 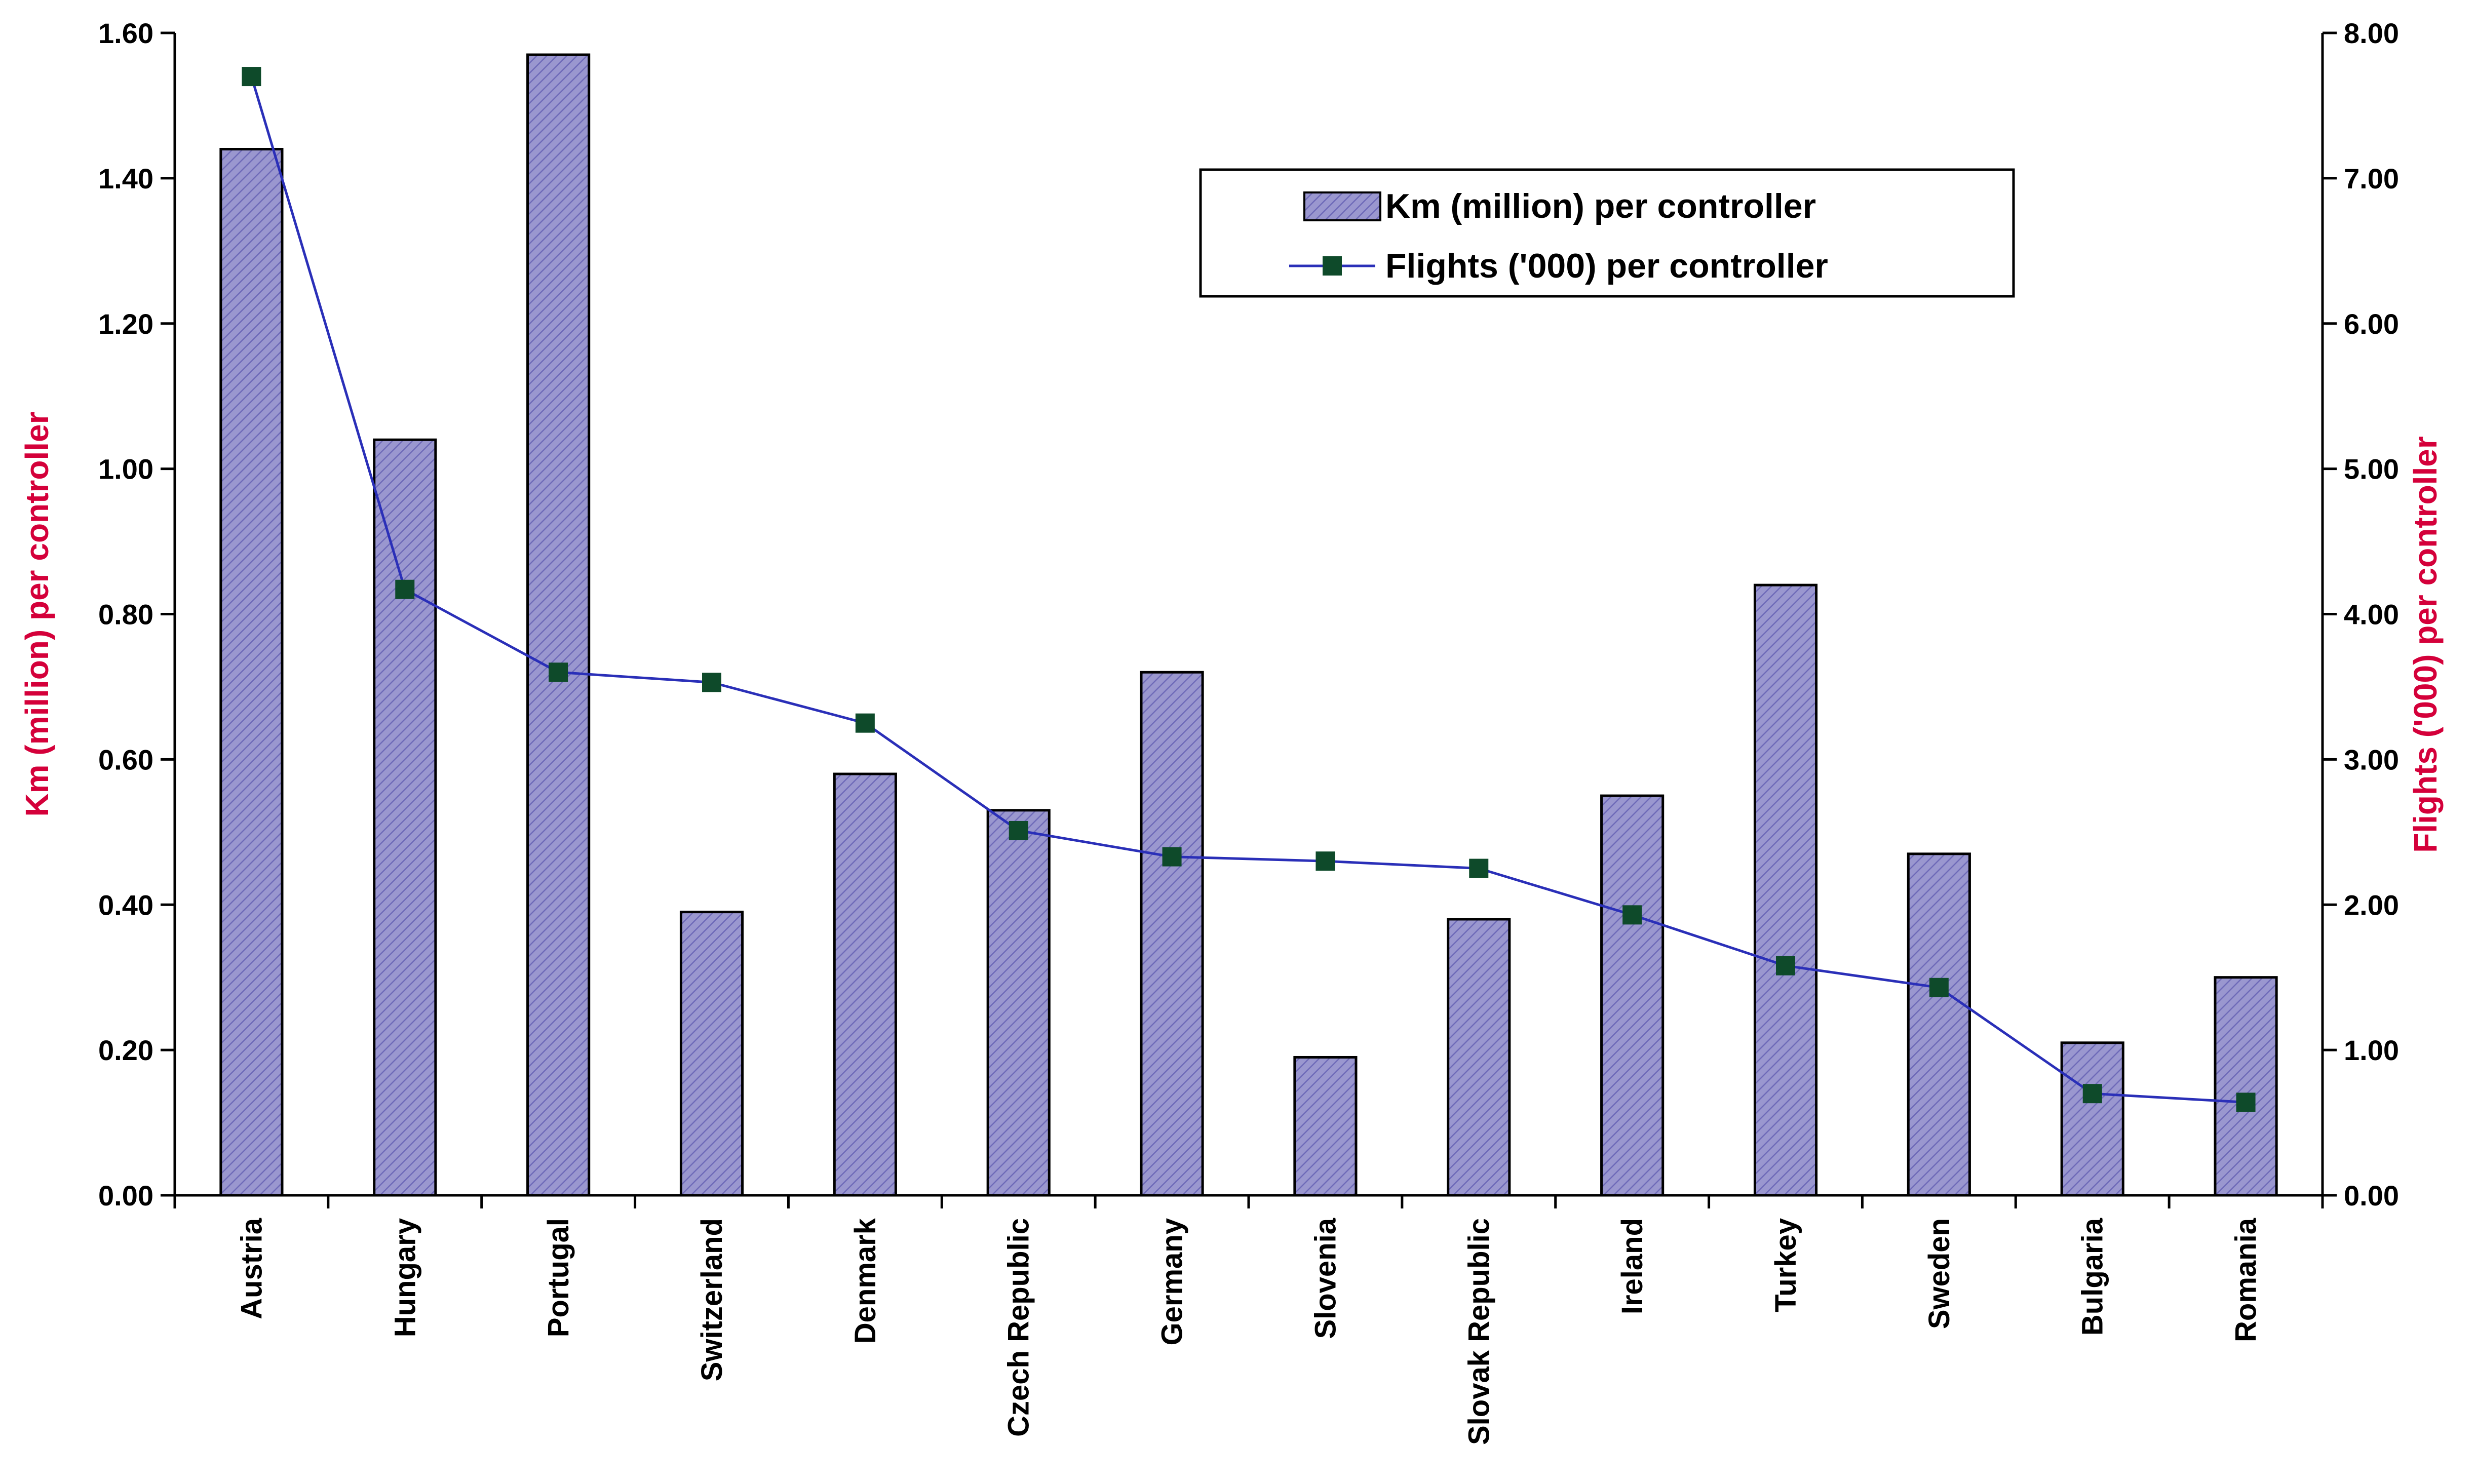 I want to click on category-label-hungary: Hungary, so click(x=405, y=1278).